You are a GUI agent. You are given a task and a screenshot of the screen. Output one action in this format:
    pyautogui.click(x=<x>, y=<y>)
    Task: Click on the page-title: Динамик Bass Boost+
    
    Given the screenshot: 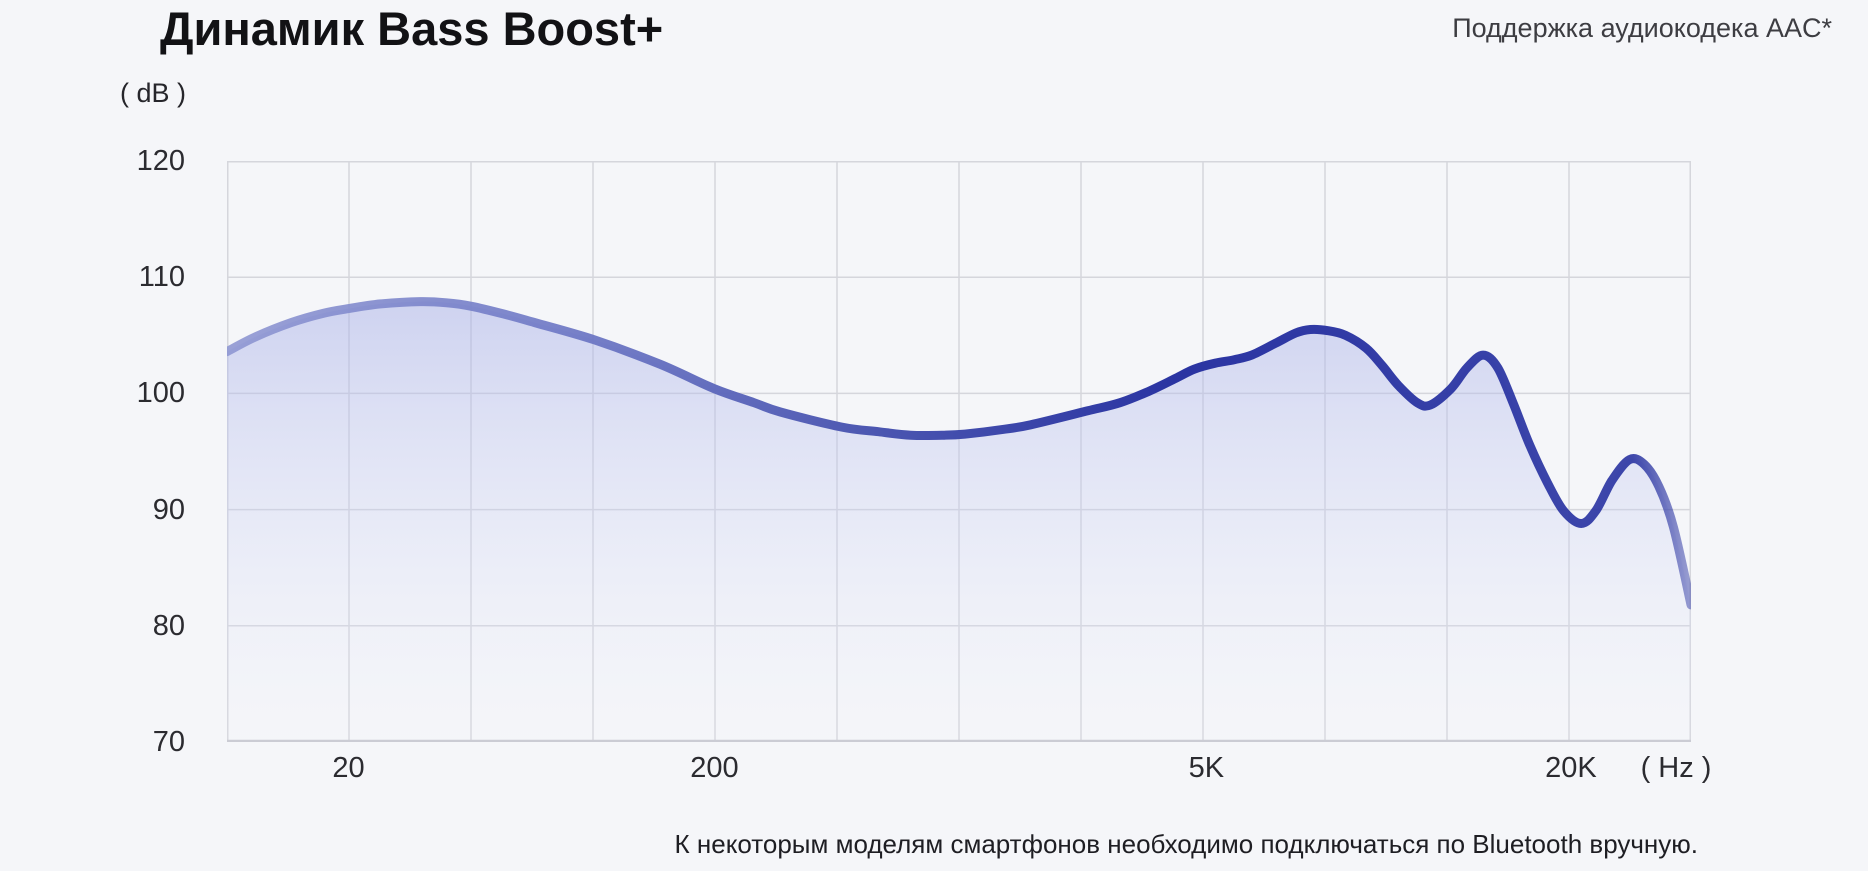 What is the action you would take?
    pyautogui.click(x=412, y=28)
    